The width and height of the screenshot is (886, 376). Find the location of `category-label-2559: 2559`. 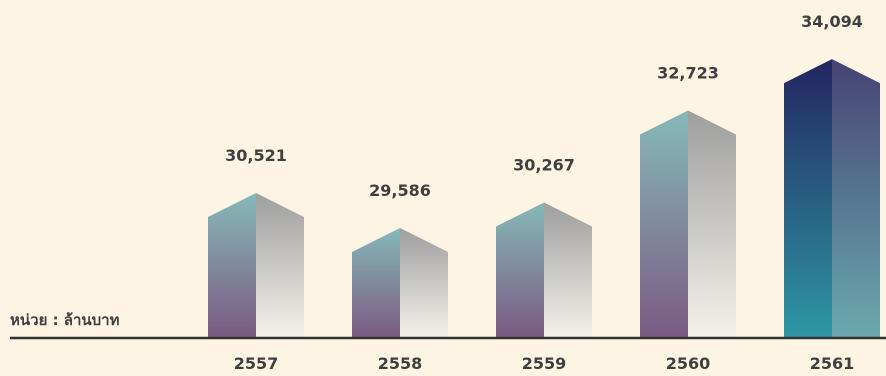

category-label-2559: 2559 is located at coordinates (544, 363).